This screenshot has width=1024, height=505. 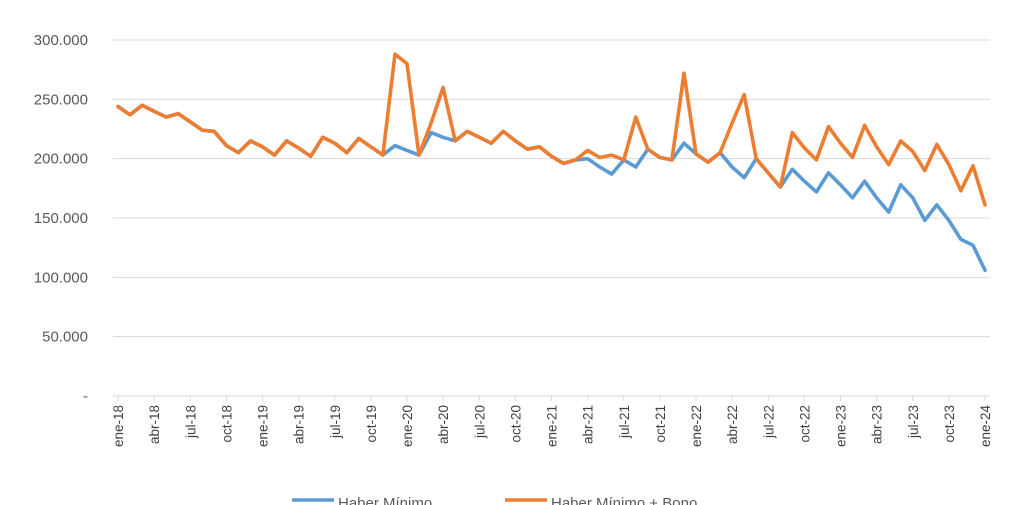 I want to click on x-tick-label: abr-20, so click(x=443, y=424).